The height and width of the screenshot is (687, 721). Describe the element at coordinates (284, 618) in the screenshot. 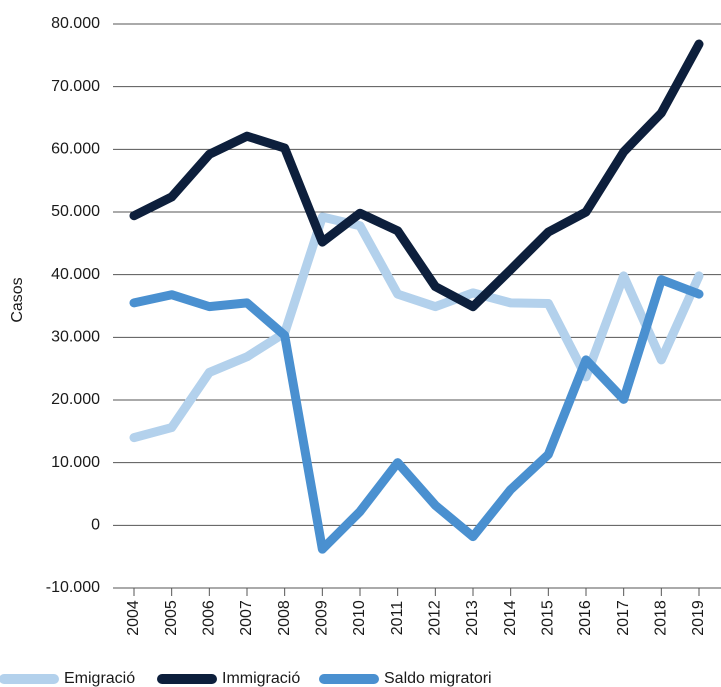

I see `x-tick-label: 2008` at that location.